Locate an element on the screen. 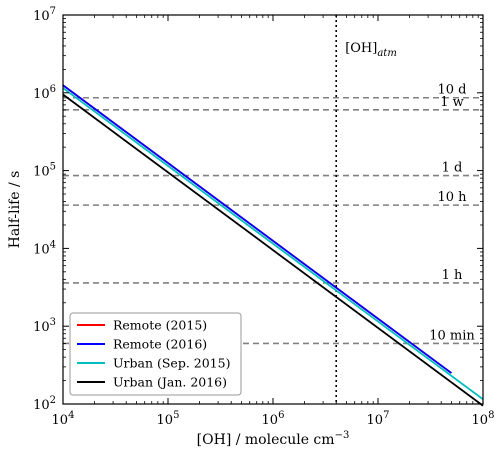  x-tick-label: 10⁵ is located at coordinates (168, 419).